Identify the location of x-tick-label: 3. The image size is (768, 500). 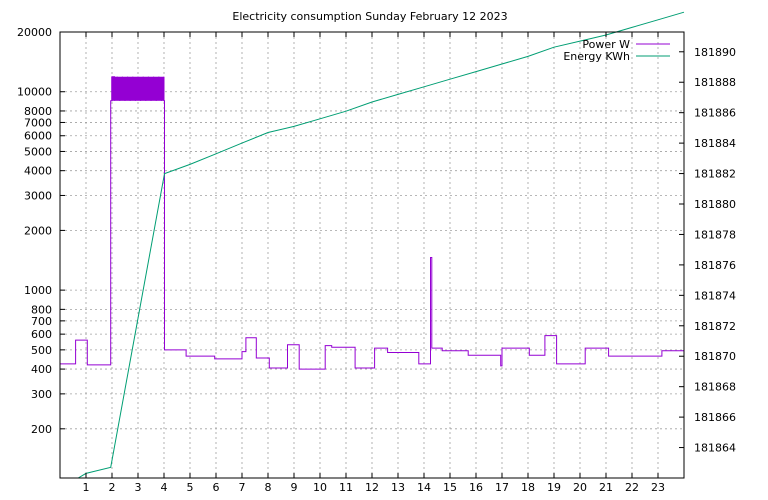
(138, 487).